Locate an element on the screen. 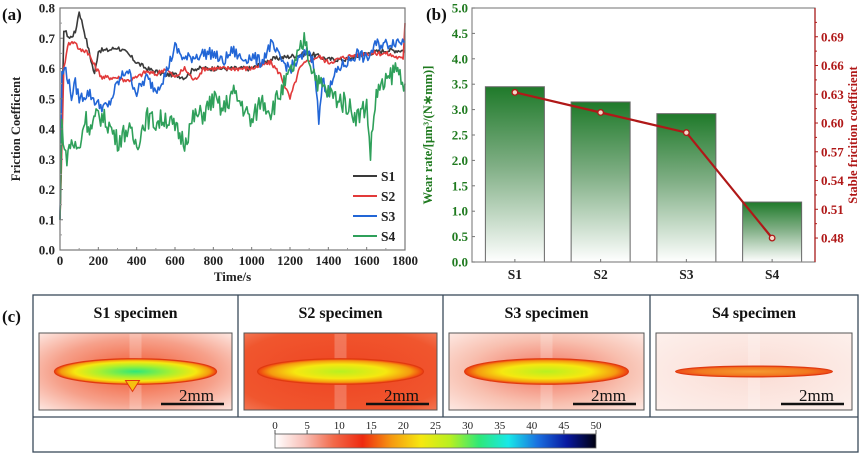  specimen-title: S3 specimen is located at coordinates (547, 313).